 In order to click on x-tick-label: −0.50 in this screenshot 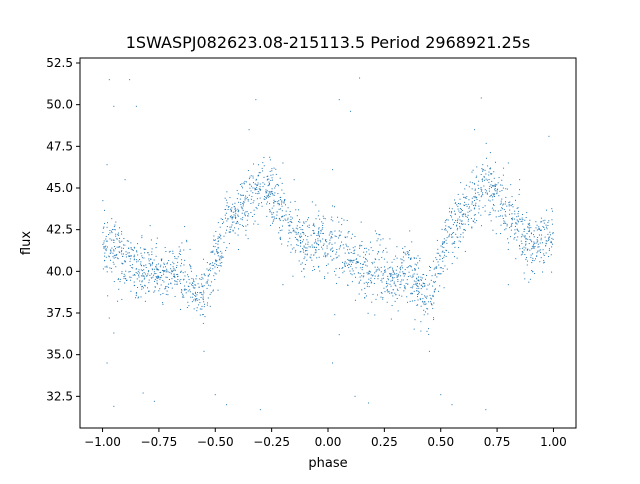, I will do `click(215, 442)`.